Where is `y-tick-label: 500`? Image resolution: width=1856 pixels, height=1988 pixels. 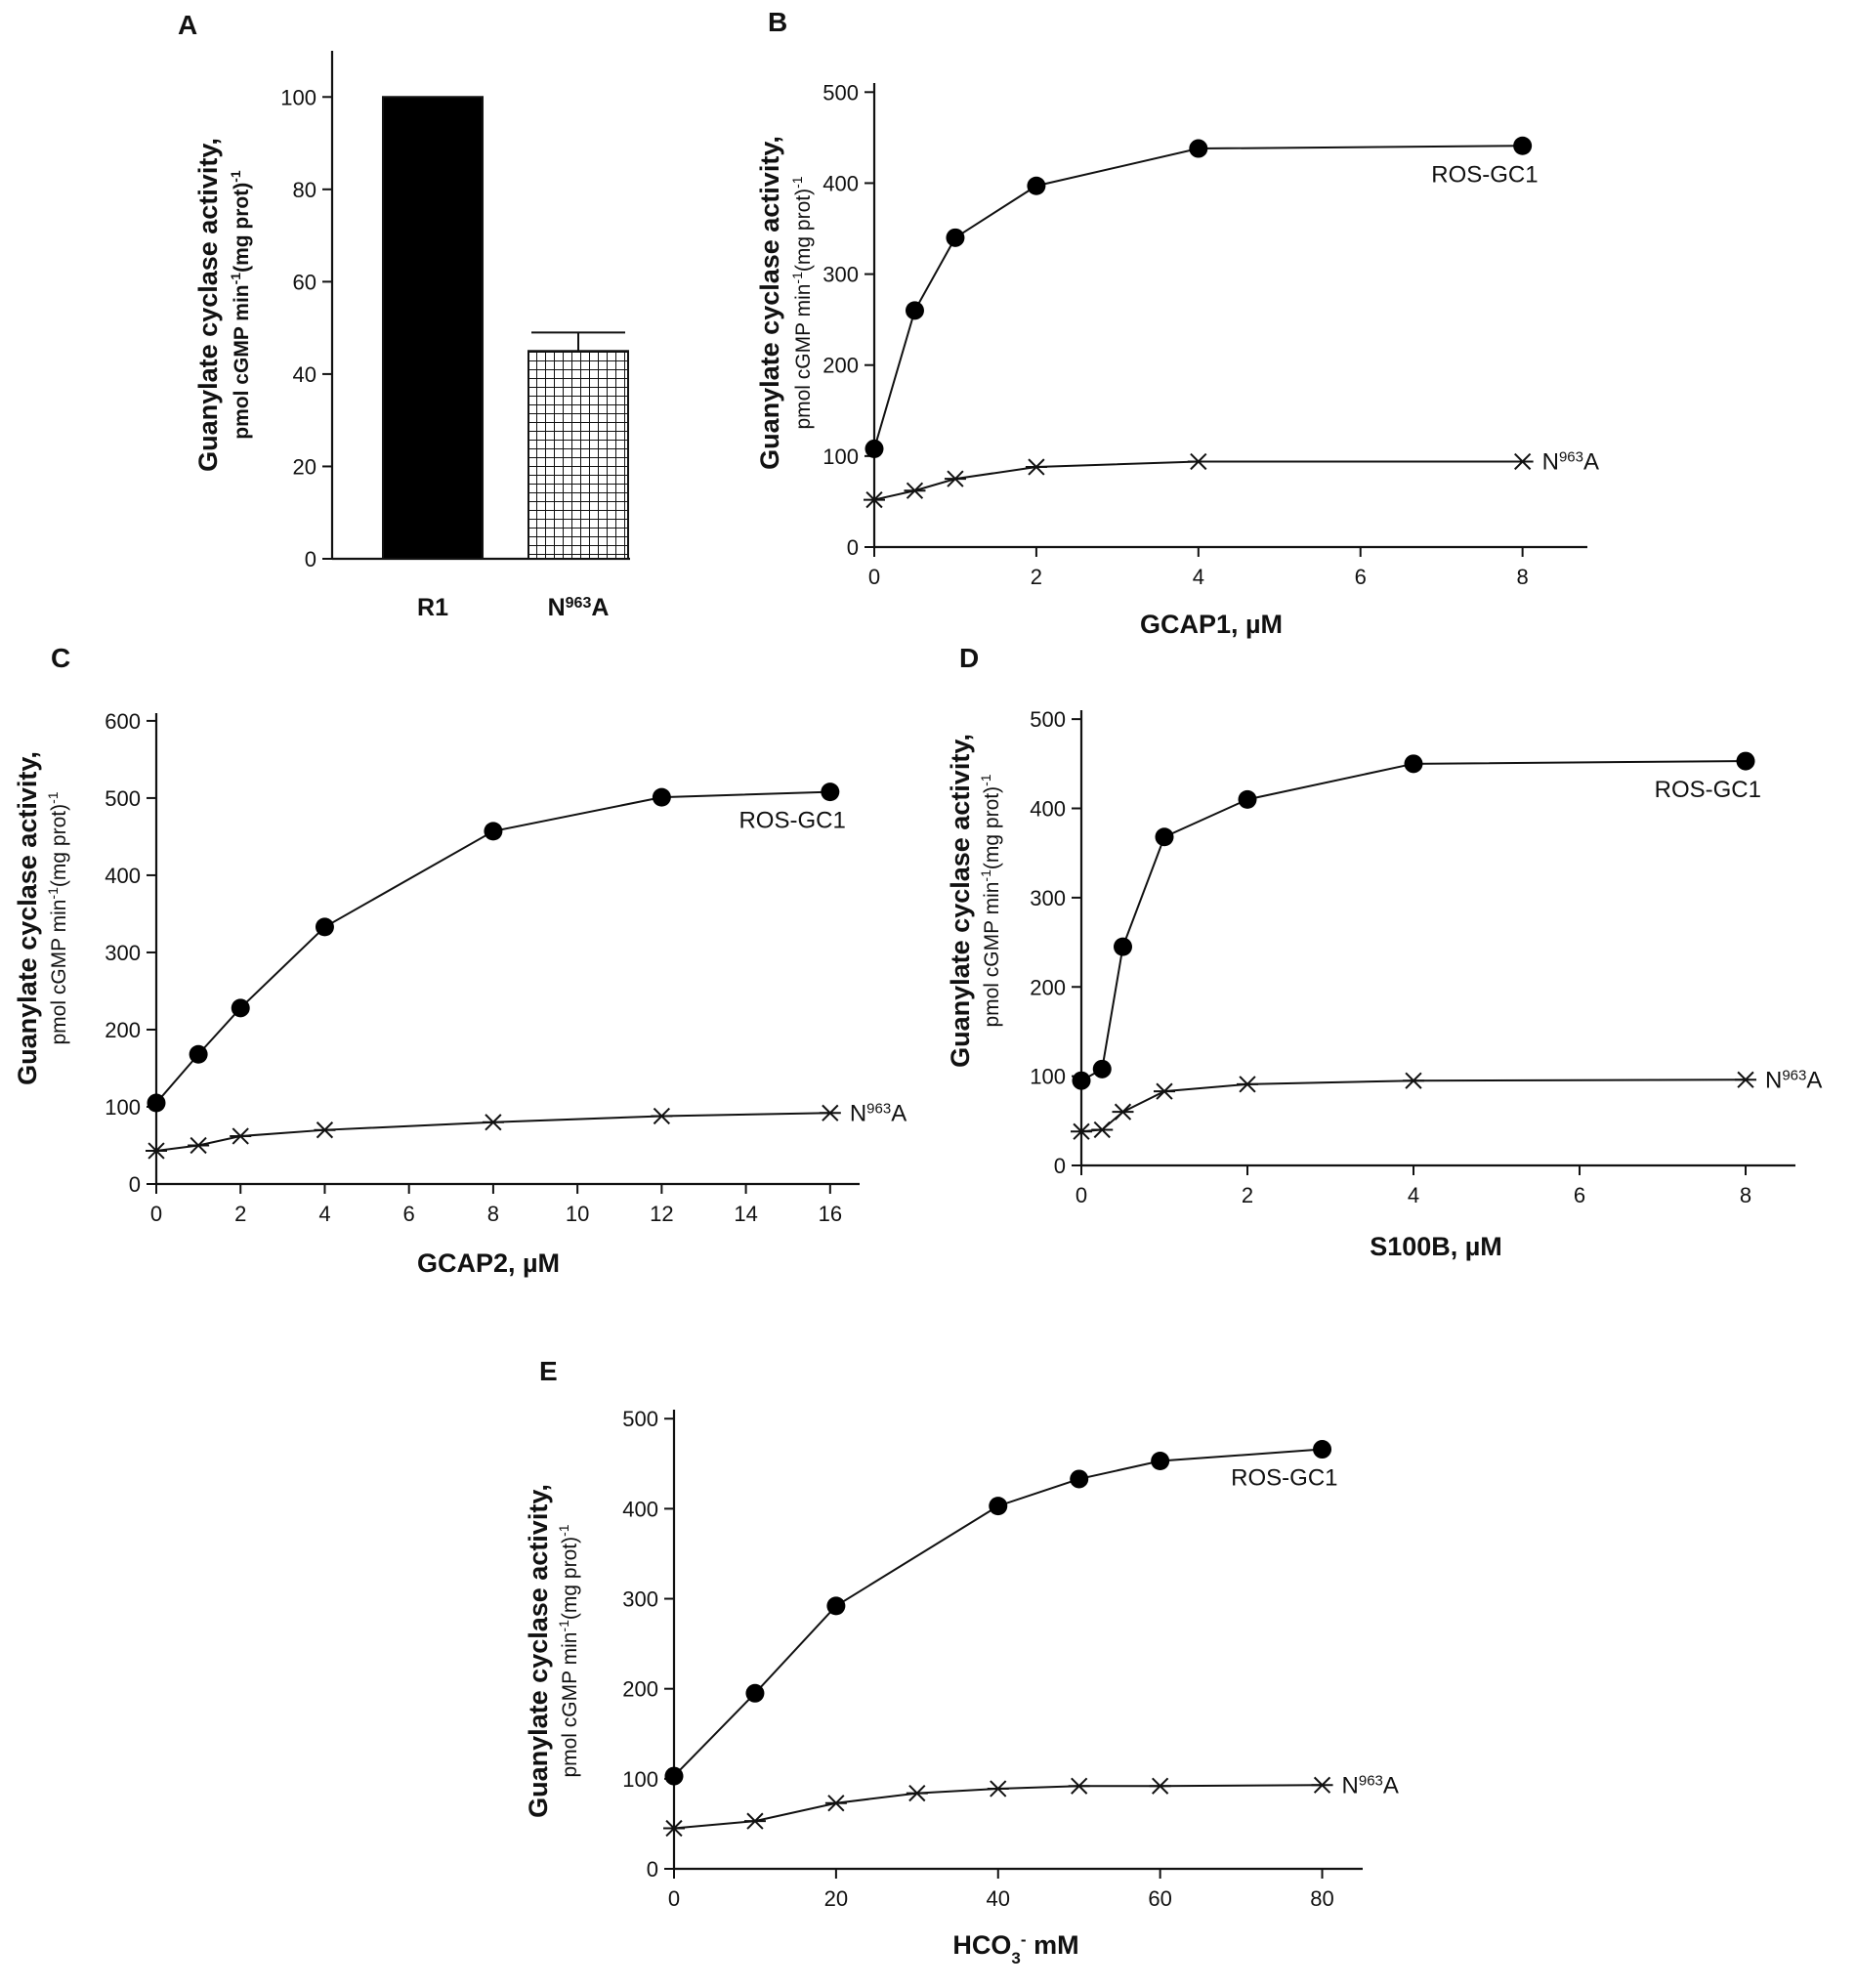
y-tick-label: 500 is located at coordinates (1048, 719).